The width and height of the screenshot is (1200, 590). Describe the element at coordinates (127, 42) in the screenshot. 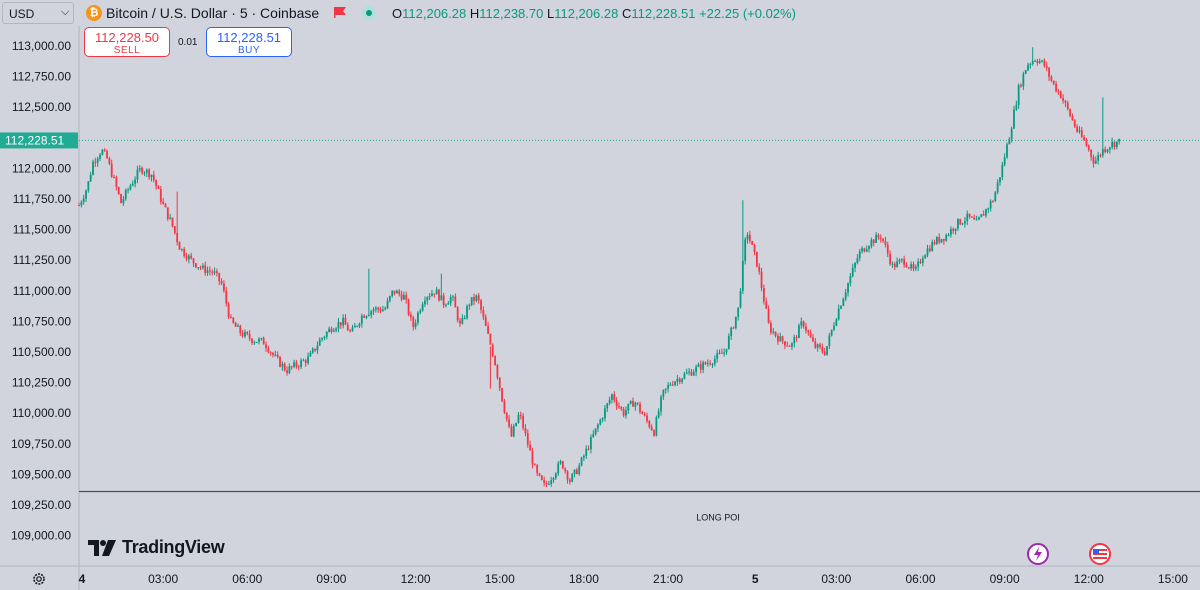

I see `sell-button: 112,228.50 SELL` at that location.